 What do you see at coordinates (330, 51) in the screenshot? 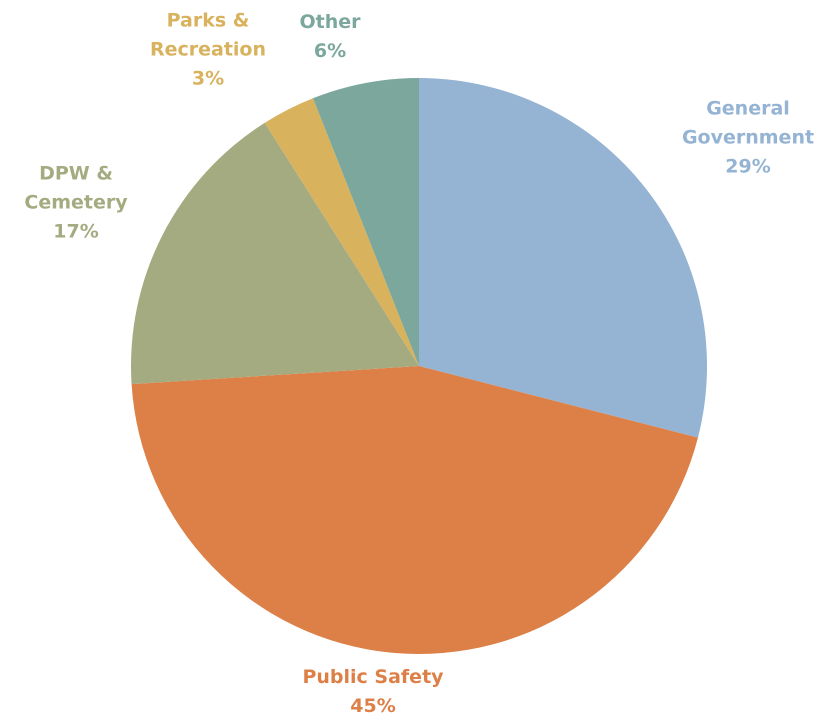
I see `value-label: 6%` at bounding box center [330, 51].